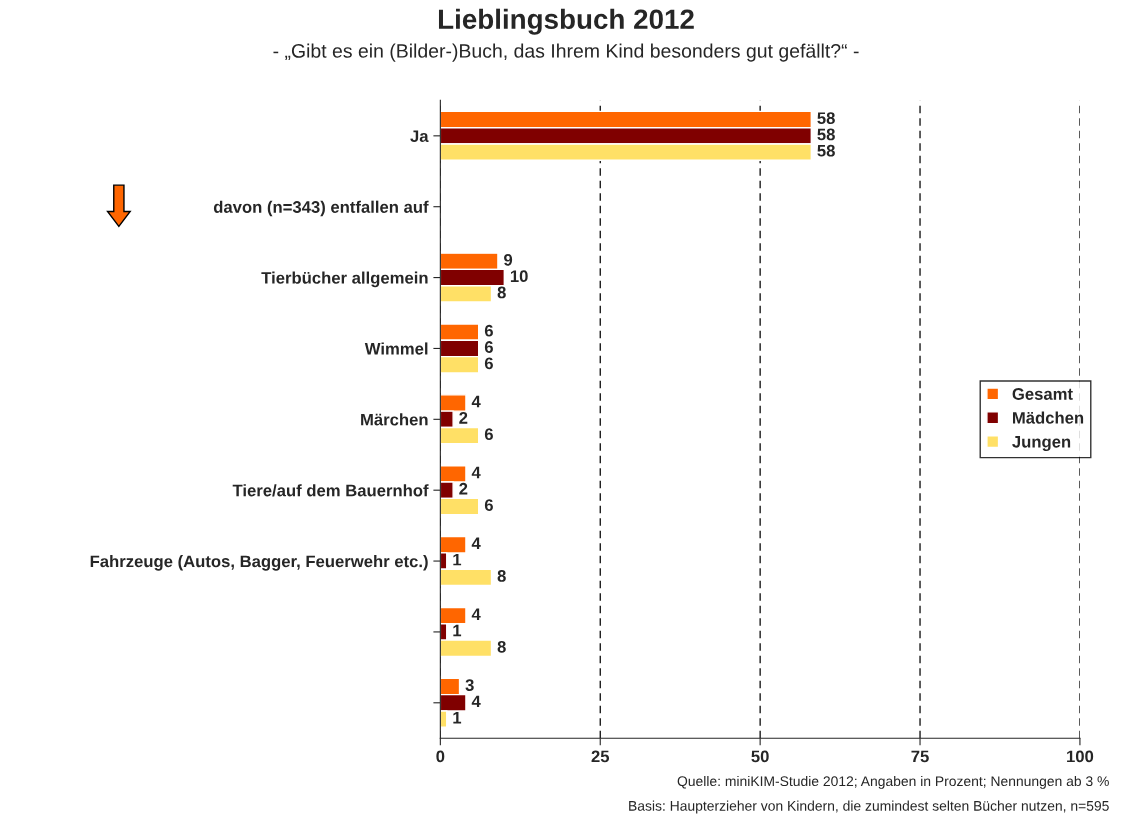 The image size is (1132, 823). Describe the element at coordinates (600, 756) in the screenshot. I see `x-tick-label: 25` at that location.